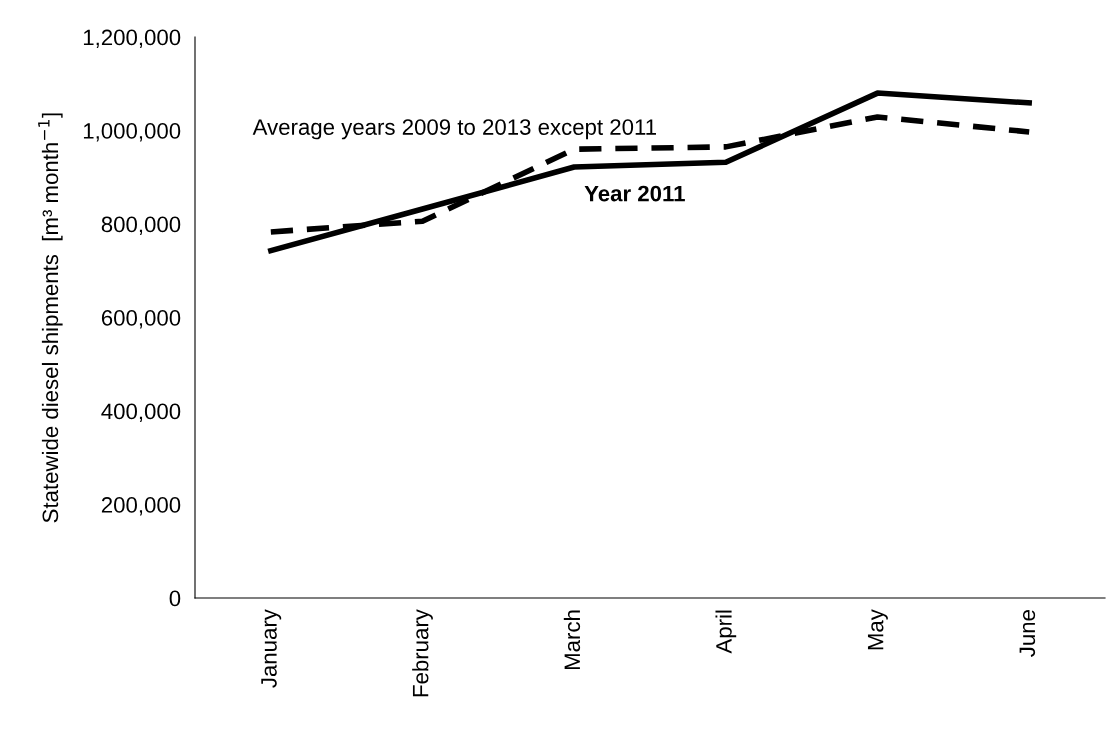 The image size is (1116, 730). What do you see at coordinates (877, 629) in the screenshot?
I see `x-tick-label: May` at bounding box center [877, 629].